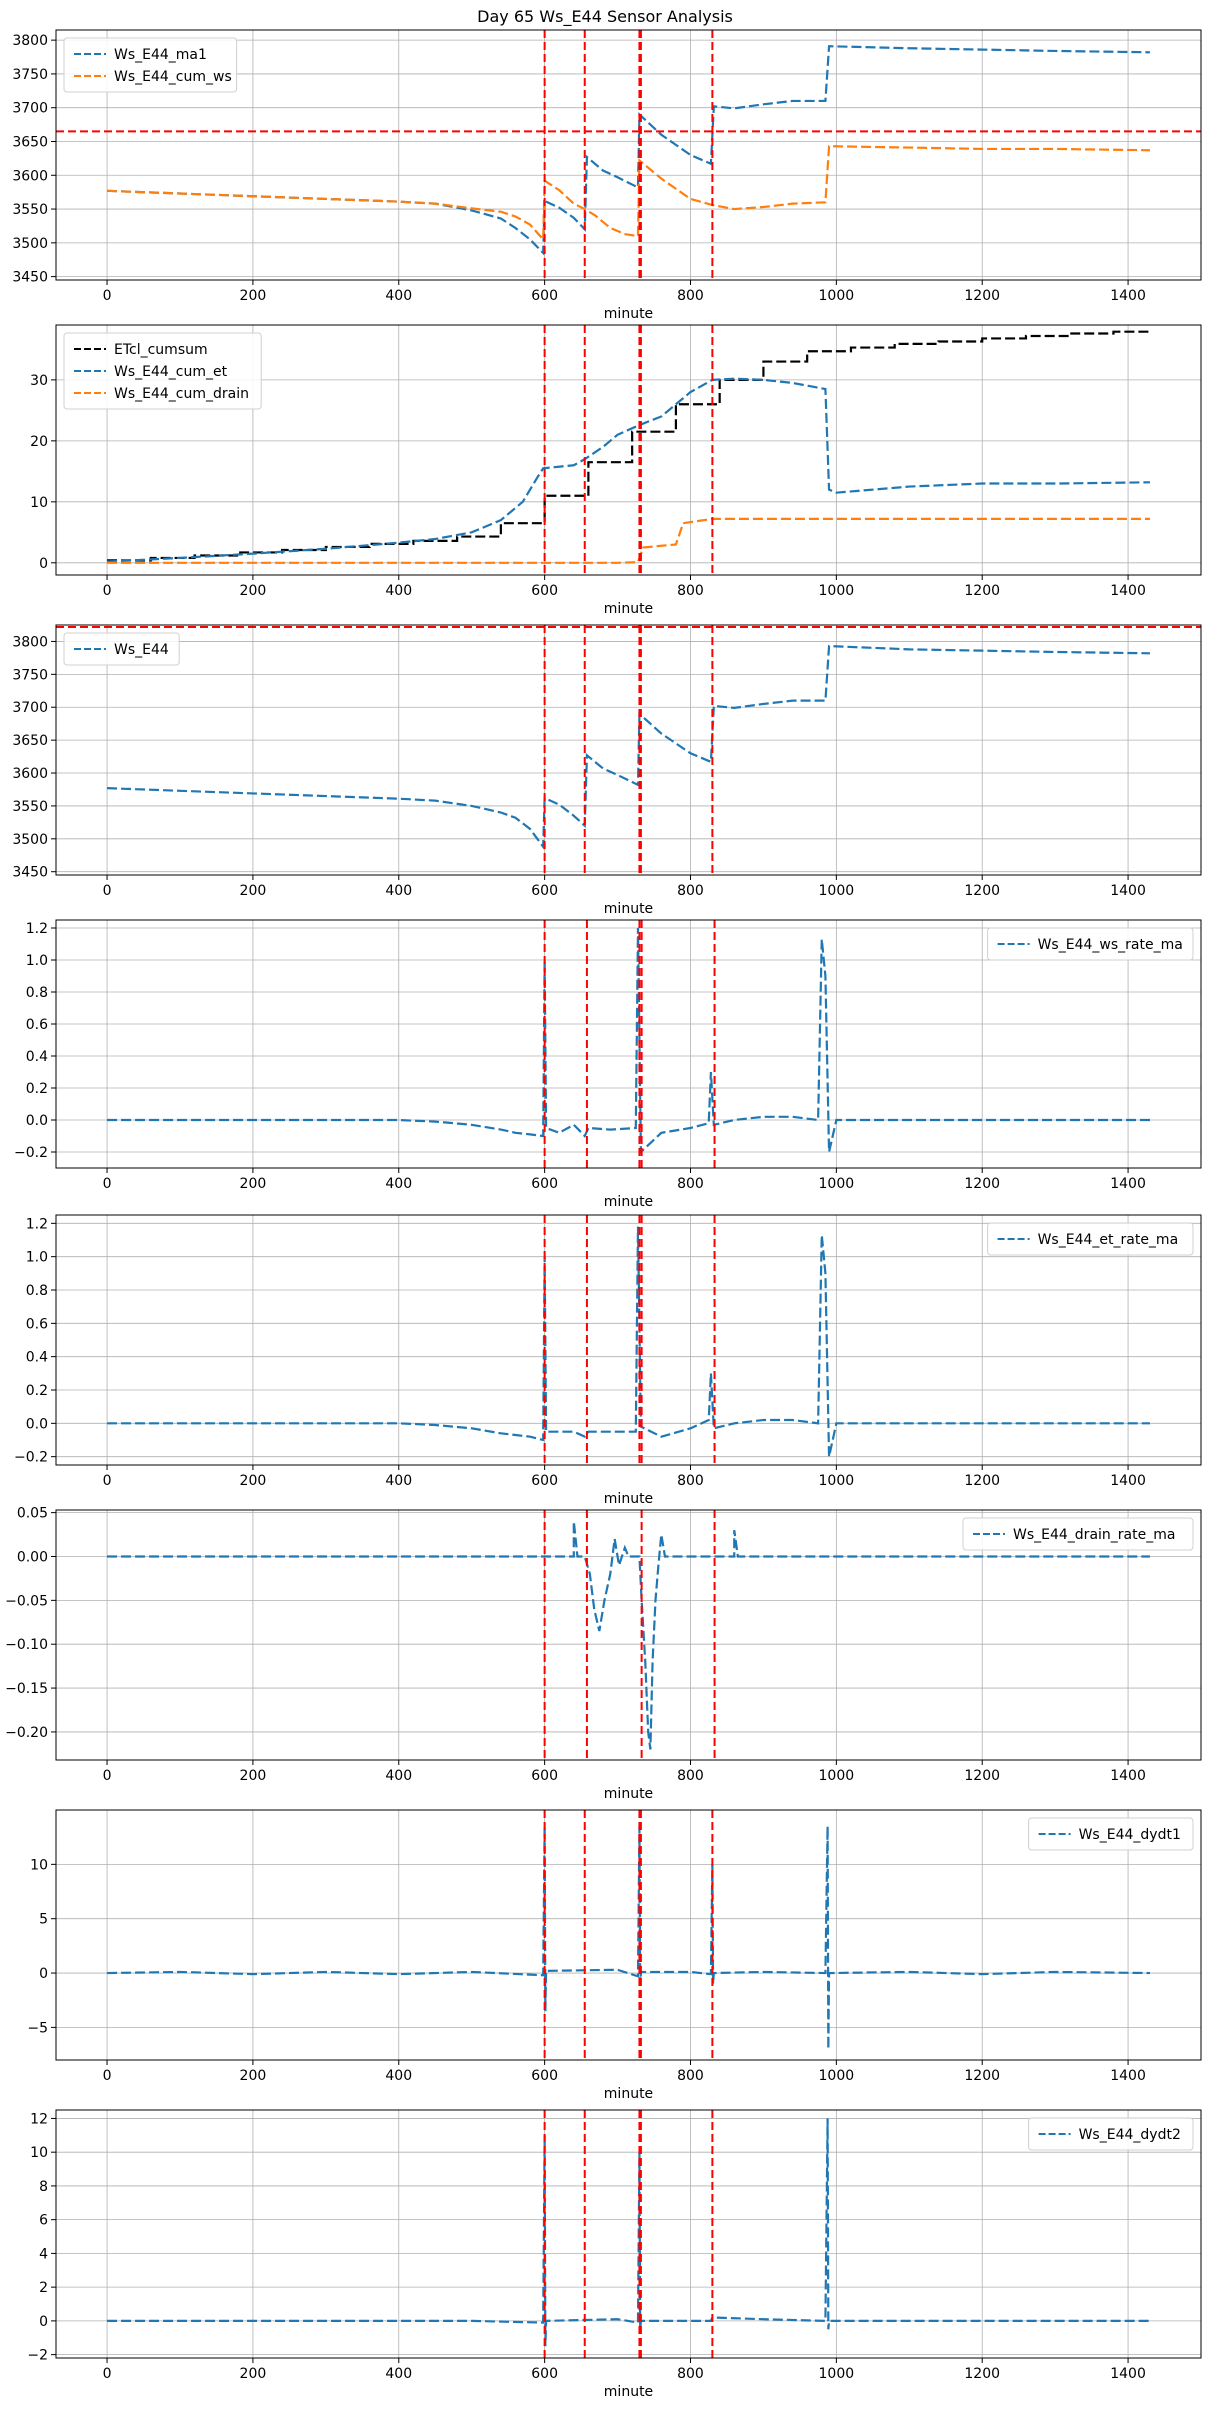 The width and height of the screenshot is (1211, 2411). What do you see at coordinates (47, 1920) in the screenshot?
I see `y-tick: 5` at bounding box center [47, 1920].